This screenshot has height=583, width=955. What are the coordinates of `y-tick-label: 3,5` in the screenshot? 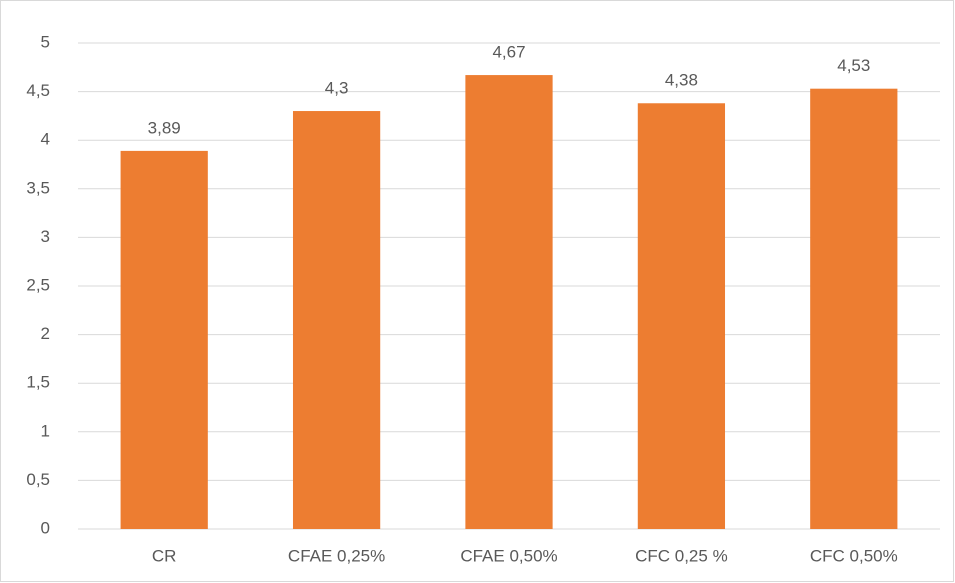 It's located at (38, 187).